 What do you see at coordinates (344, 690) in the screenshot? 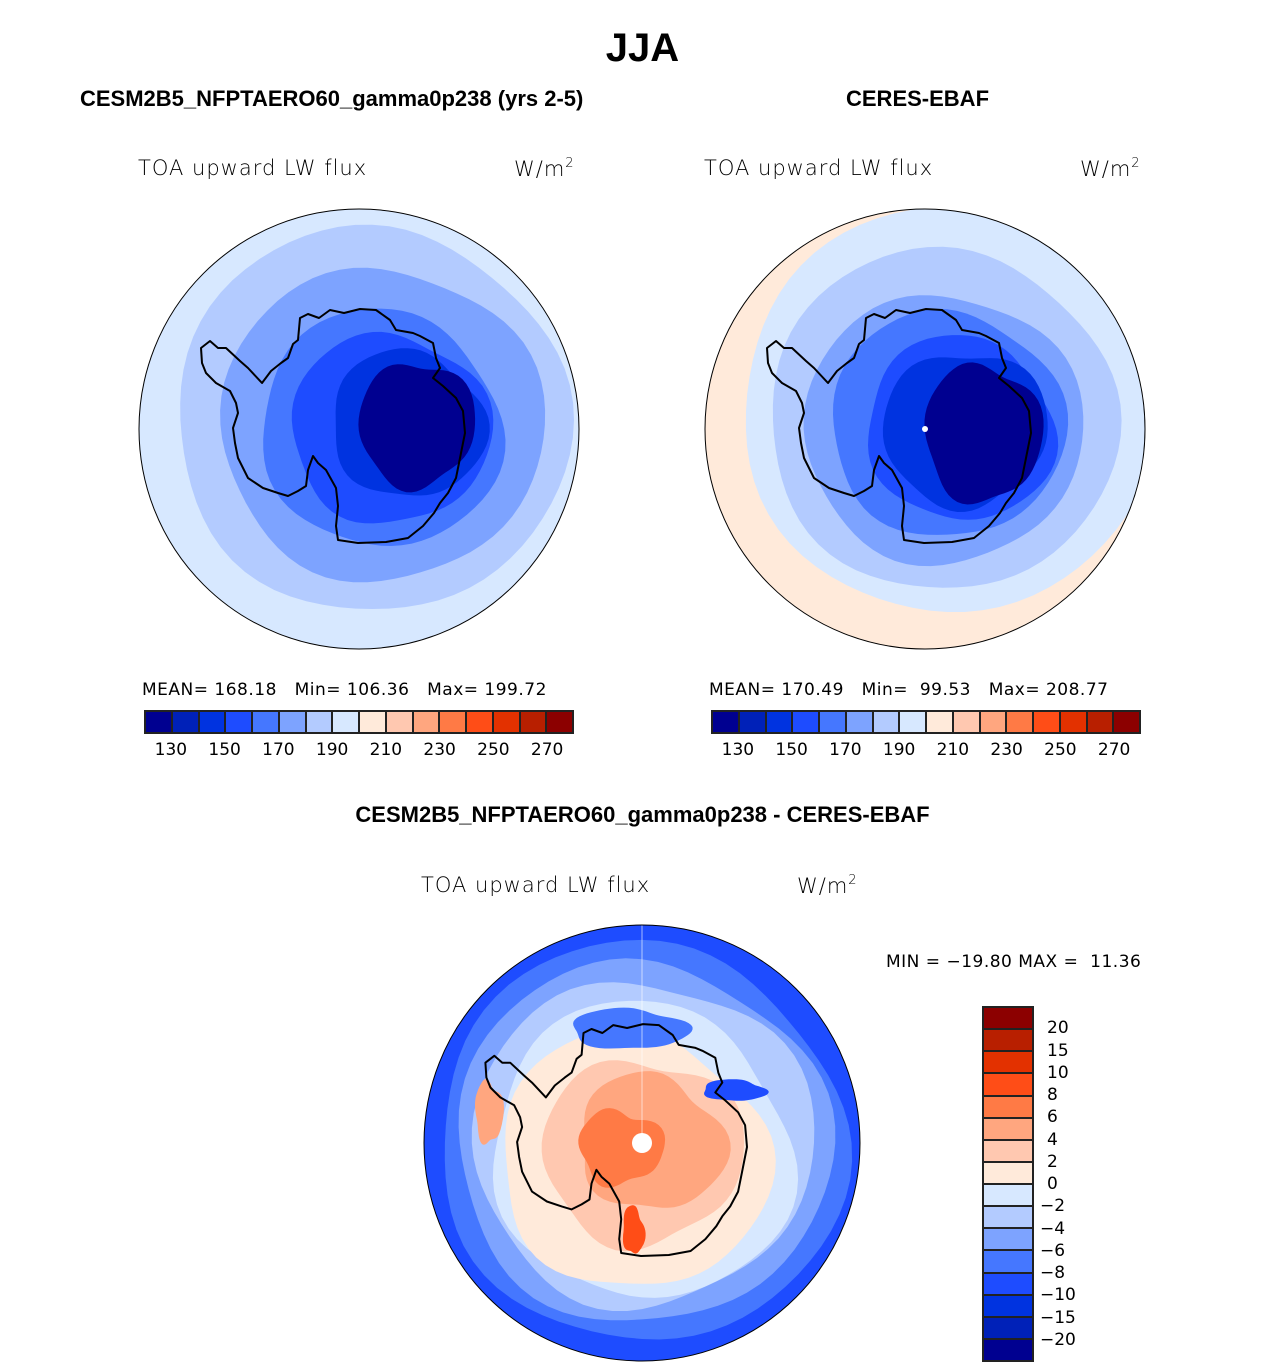
I see `panel-1-stats: MEAN= 168.18 Min= 106.36 Max= 199.72` at bounding box center [344, 690].